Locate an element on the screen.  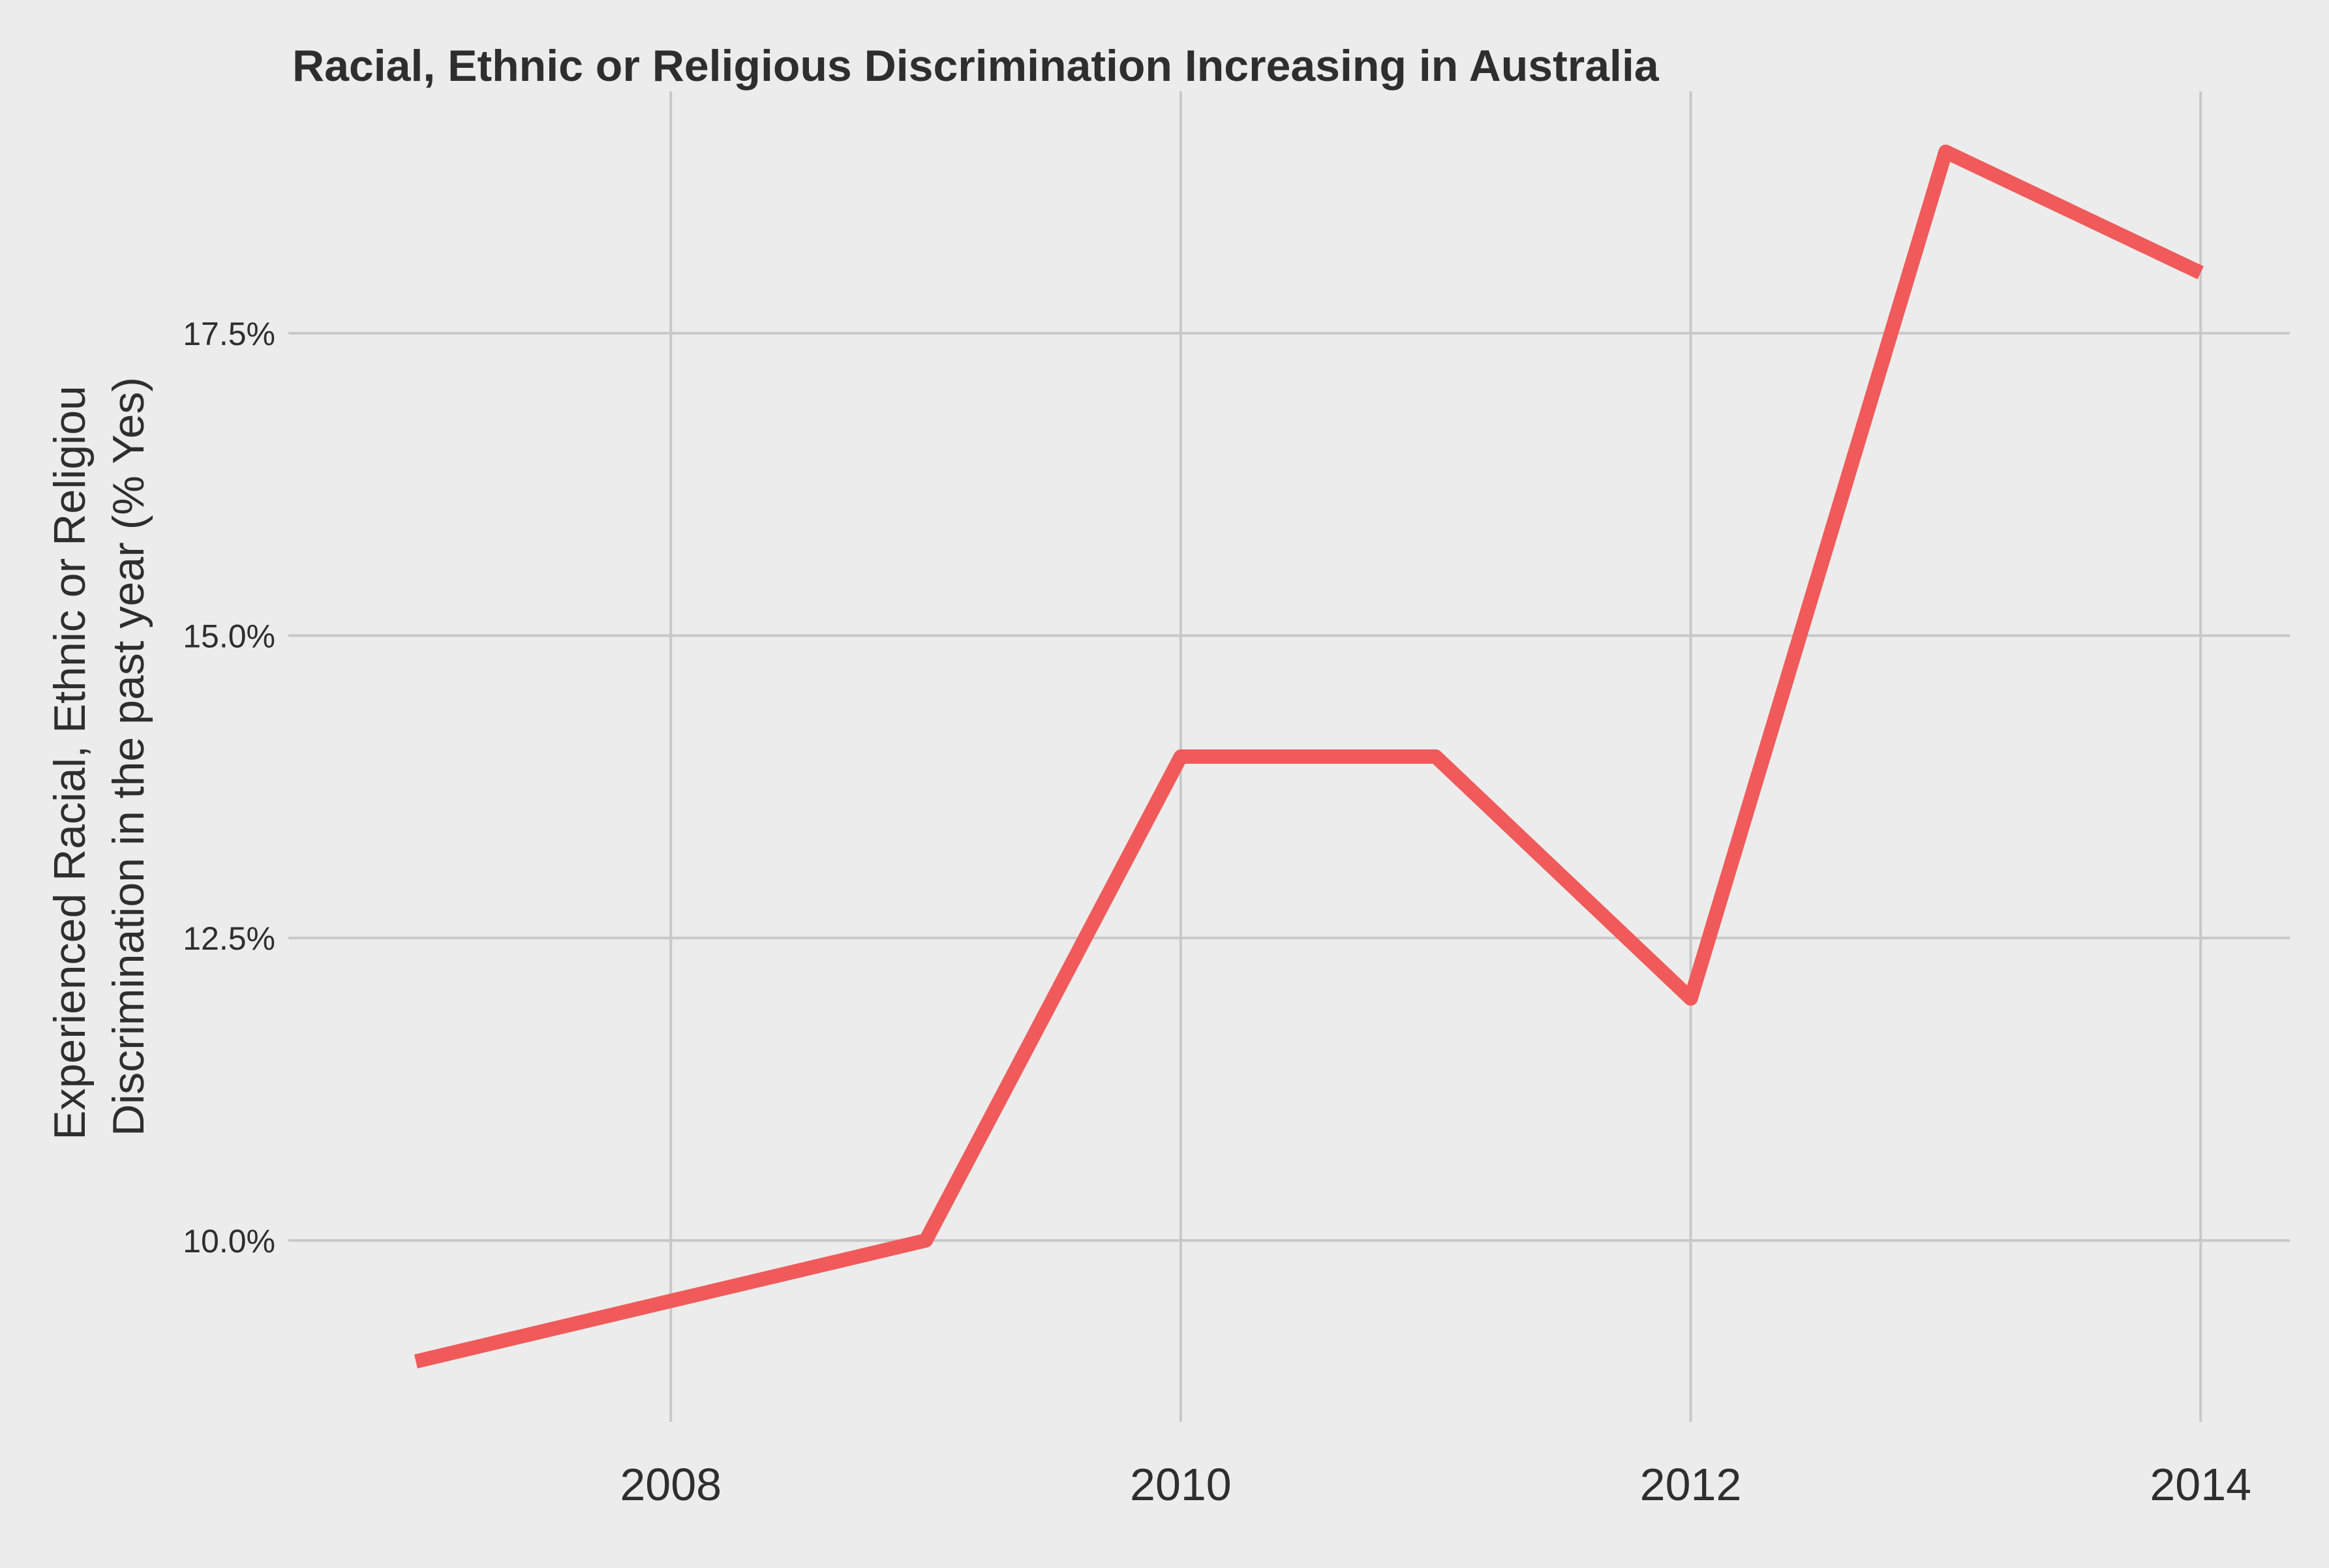
x-tick-label: 2014 is located at coordinates (2200, 1484).